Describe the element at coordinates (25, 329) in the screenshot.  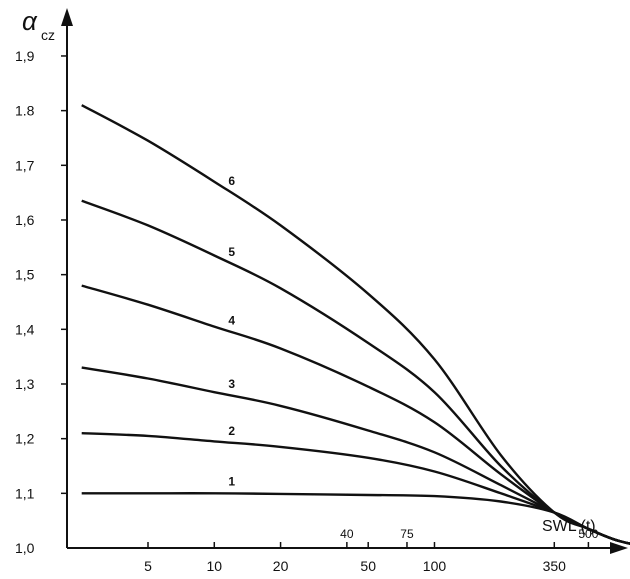
I see `y-tick-label: 1,4` at that location.